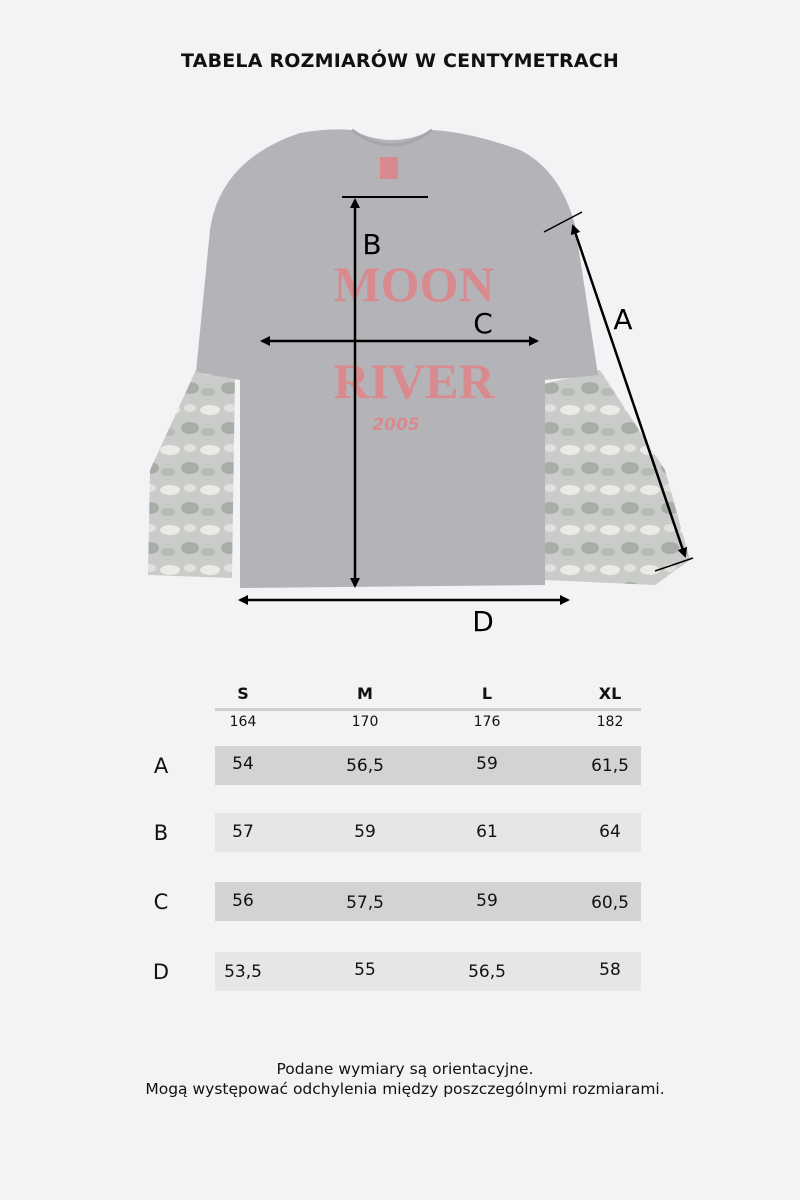 The height and width of the screenshot is (1200, 800). Describe the element at coordinates (191, 474) in the screenshot. I see `left-camo-sleeve` at that location.